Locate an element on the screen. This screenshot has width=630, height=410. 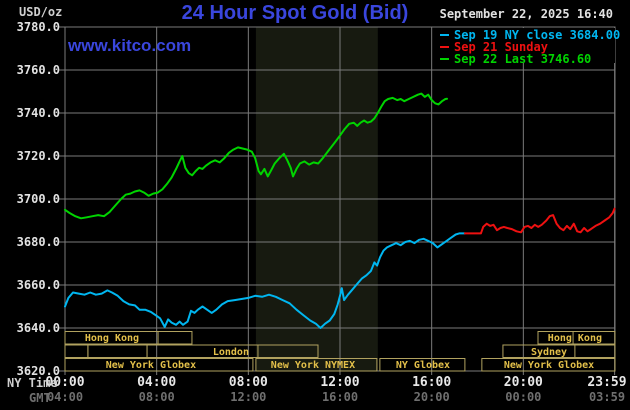
gmt-tick-label: 03:59 is located at coordinates (607, 397).